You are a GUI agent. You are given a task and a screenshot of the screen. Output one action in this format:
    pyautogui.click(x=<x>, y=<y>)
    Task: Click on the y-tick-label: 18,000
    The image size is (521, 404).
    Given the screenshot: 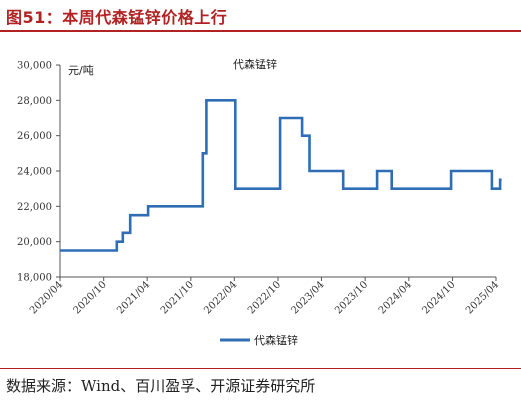 What is the action you would take?
    pyautogui.click(x=34, y=278)
    